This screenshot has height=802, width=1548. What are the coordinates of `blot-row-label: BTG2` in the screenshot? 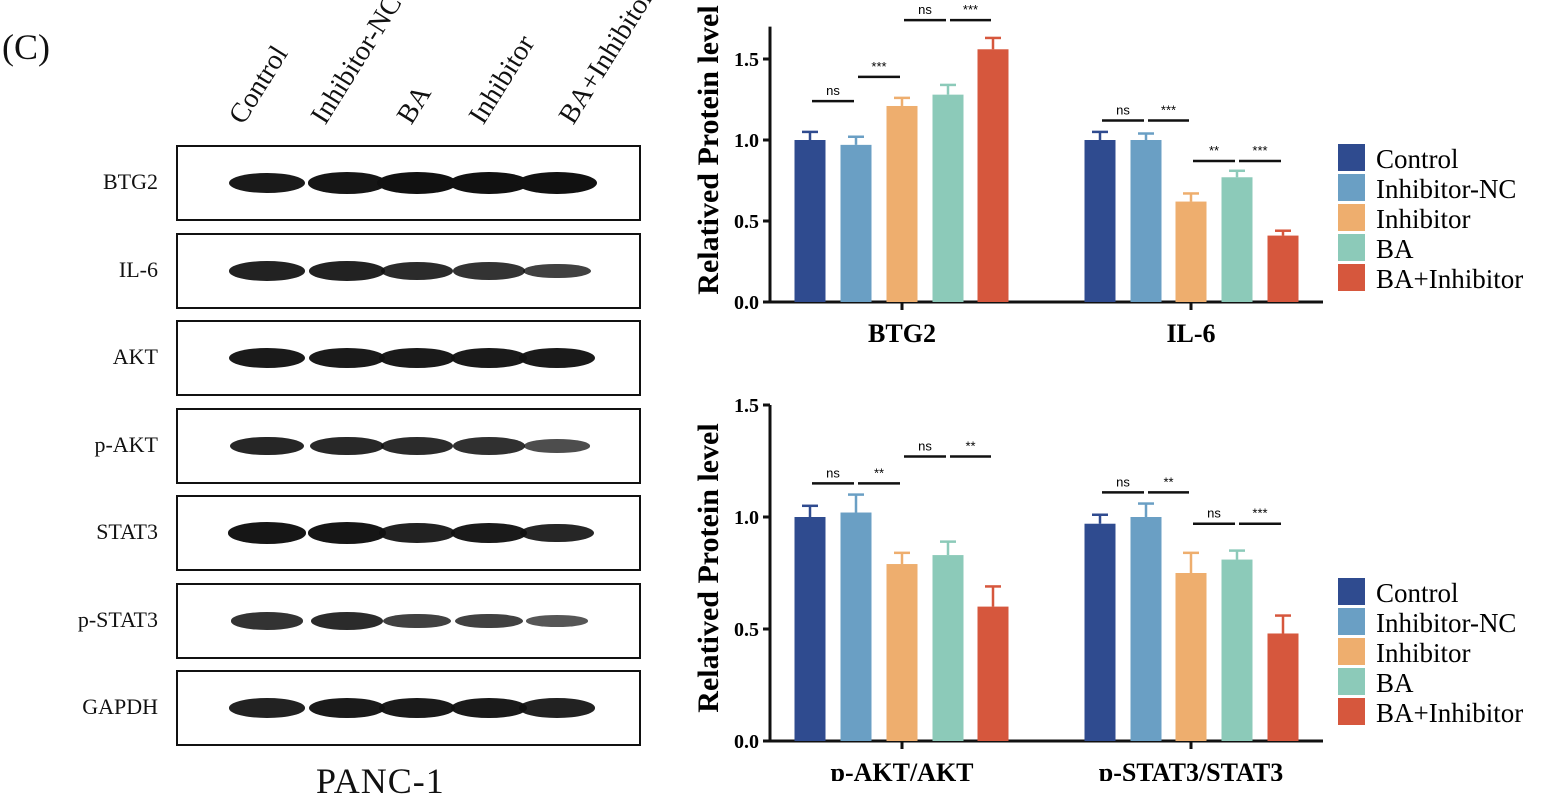 It's located at (130, 181).